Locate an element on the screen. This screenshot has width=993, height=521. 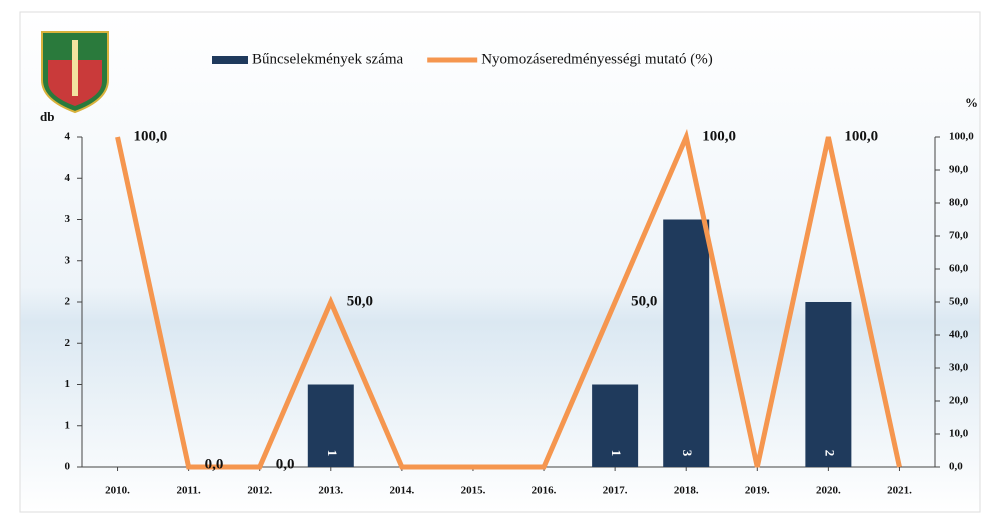
x-tick-label: 2021. is located at coordinates (899, 491).